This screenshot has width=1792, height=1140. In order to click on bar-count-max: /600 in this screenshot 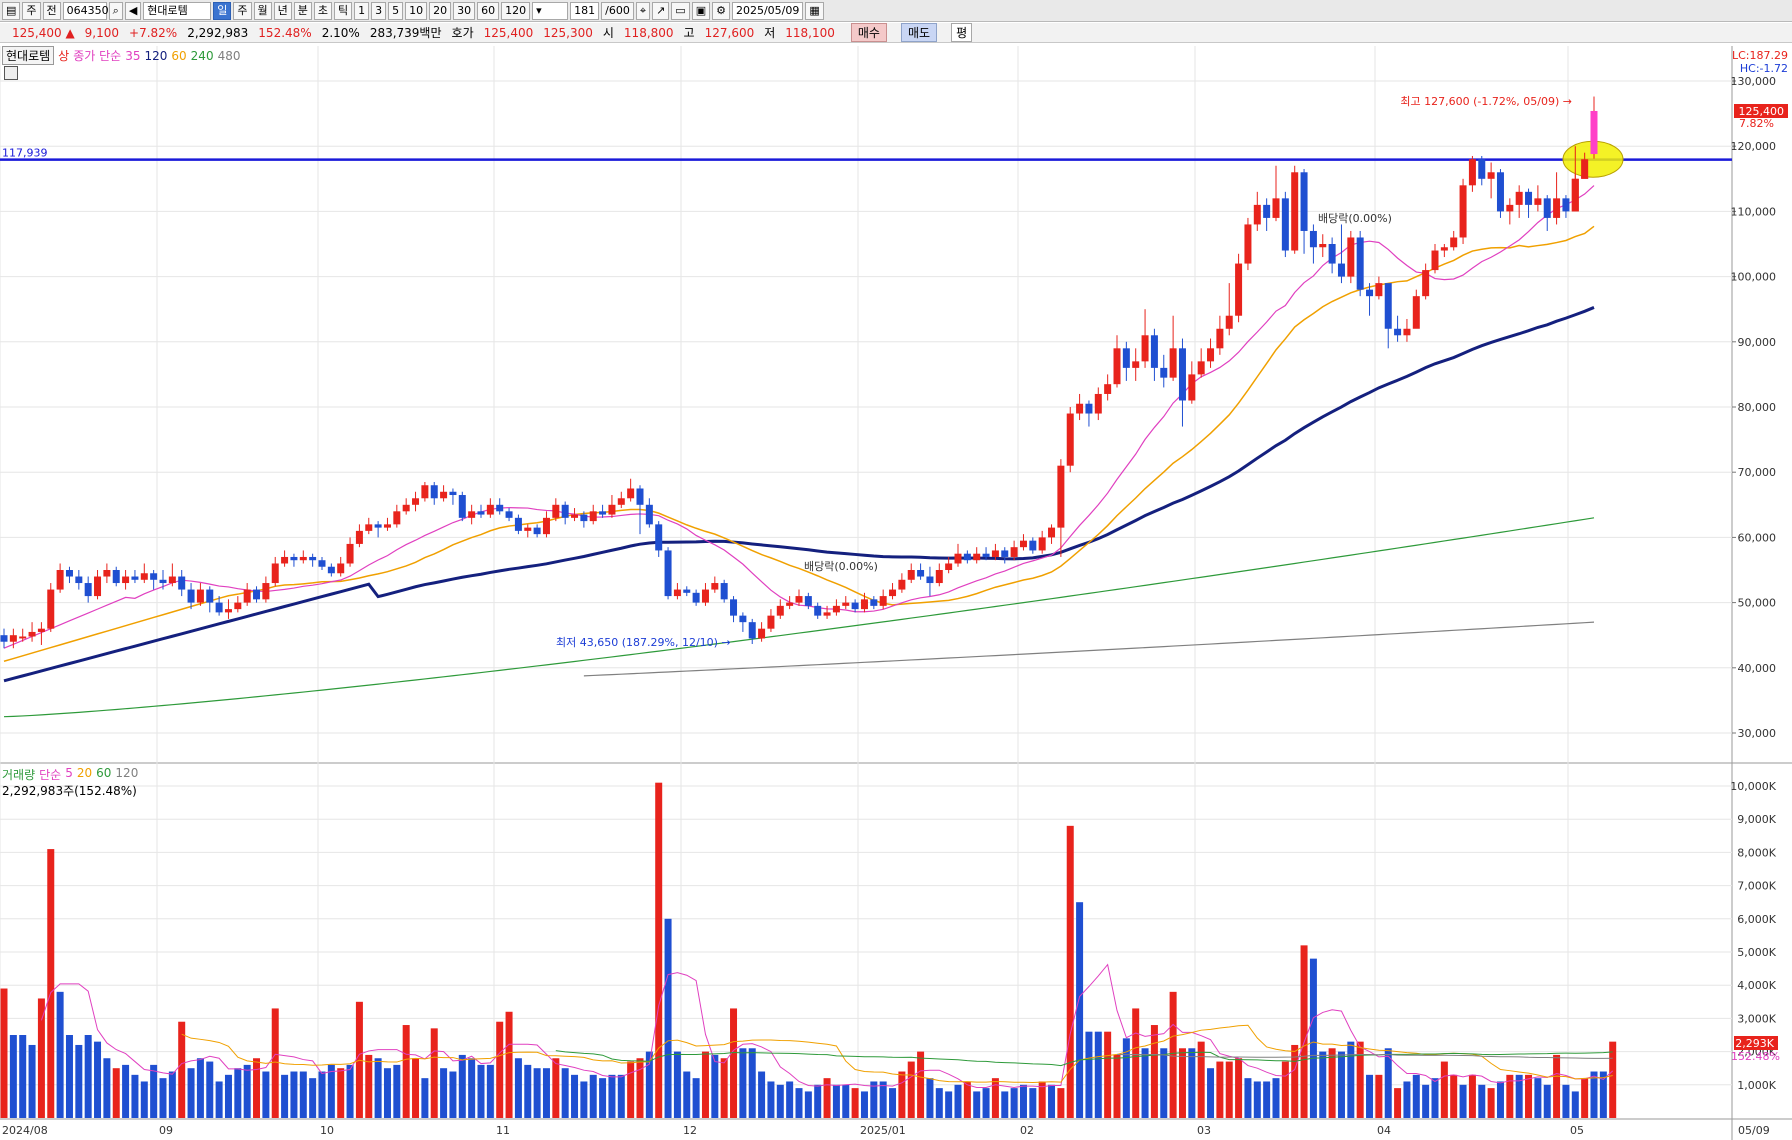, I will do `click(617, 10)`.